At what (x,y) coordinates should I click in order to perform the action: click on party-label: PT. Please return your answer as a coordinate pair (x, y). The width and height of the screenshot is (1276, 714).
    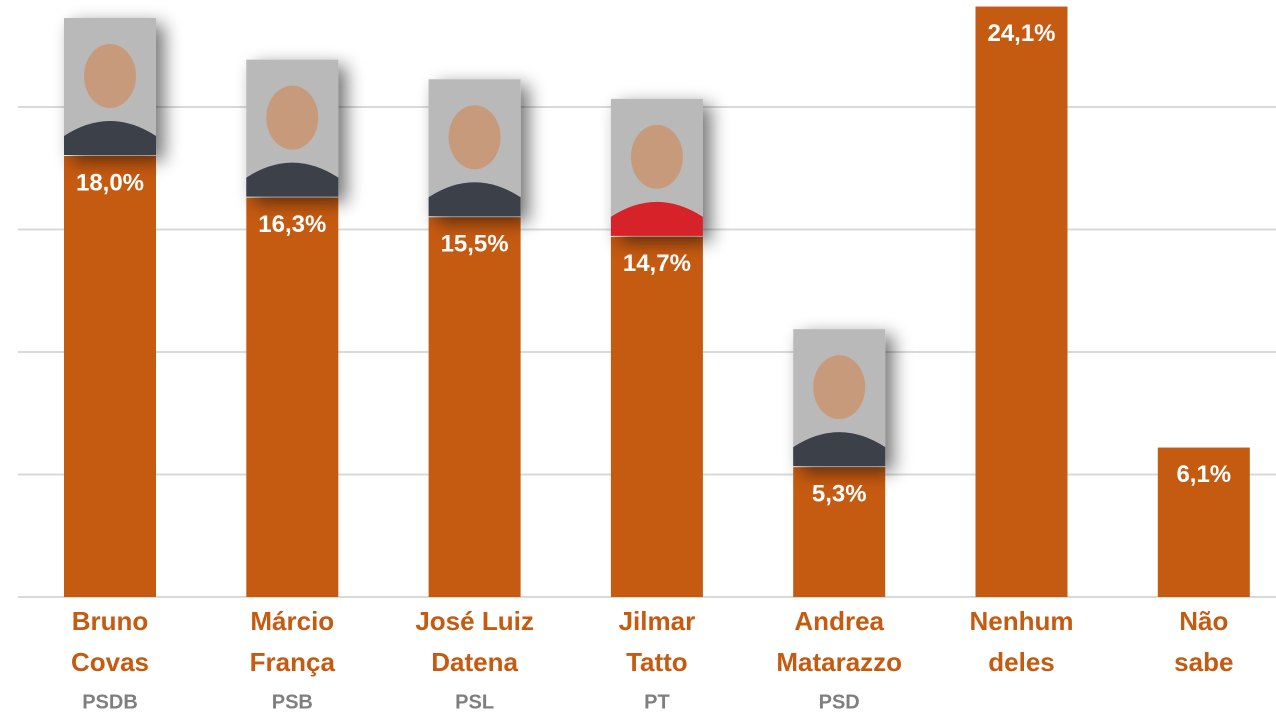
    Looking at the image, I should click on (657, 702).